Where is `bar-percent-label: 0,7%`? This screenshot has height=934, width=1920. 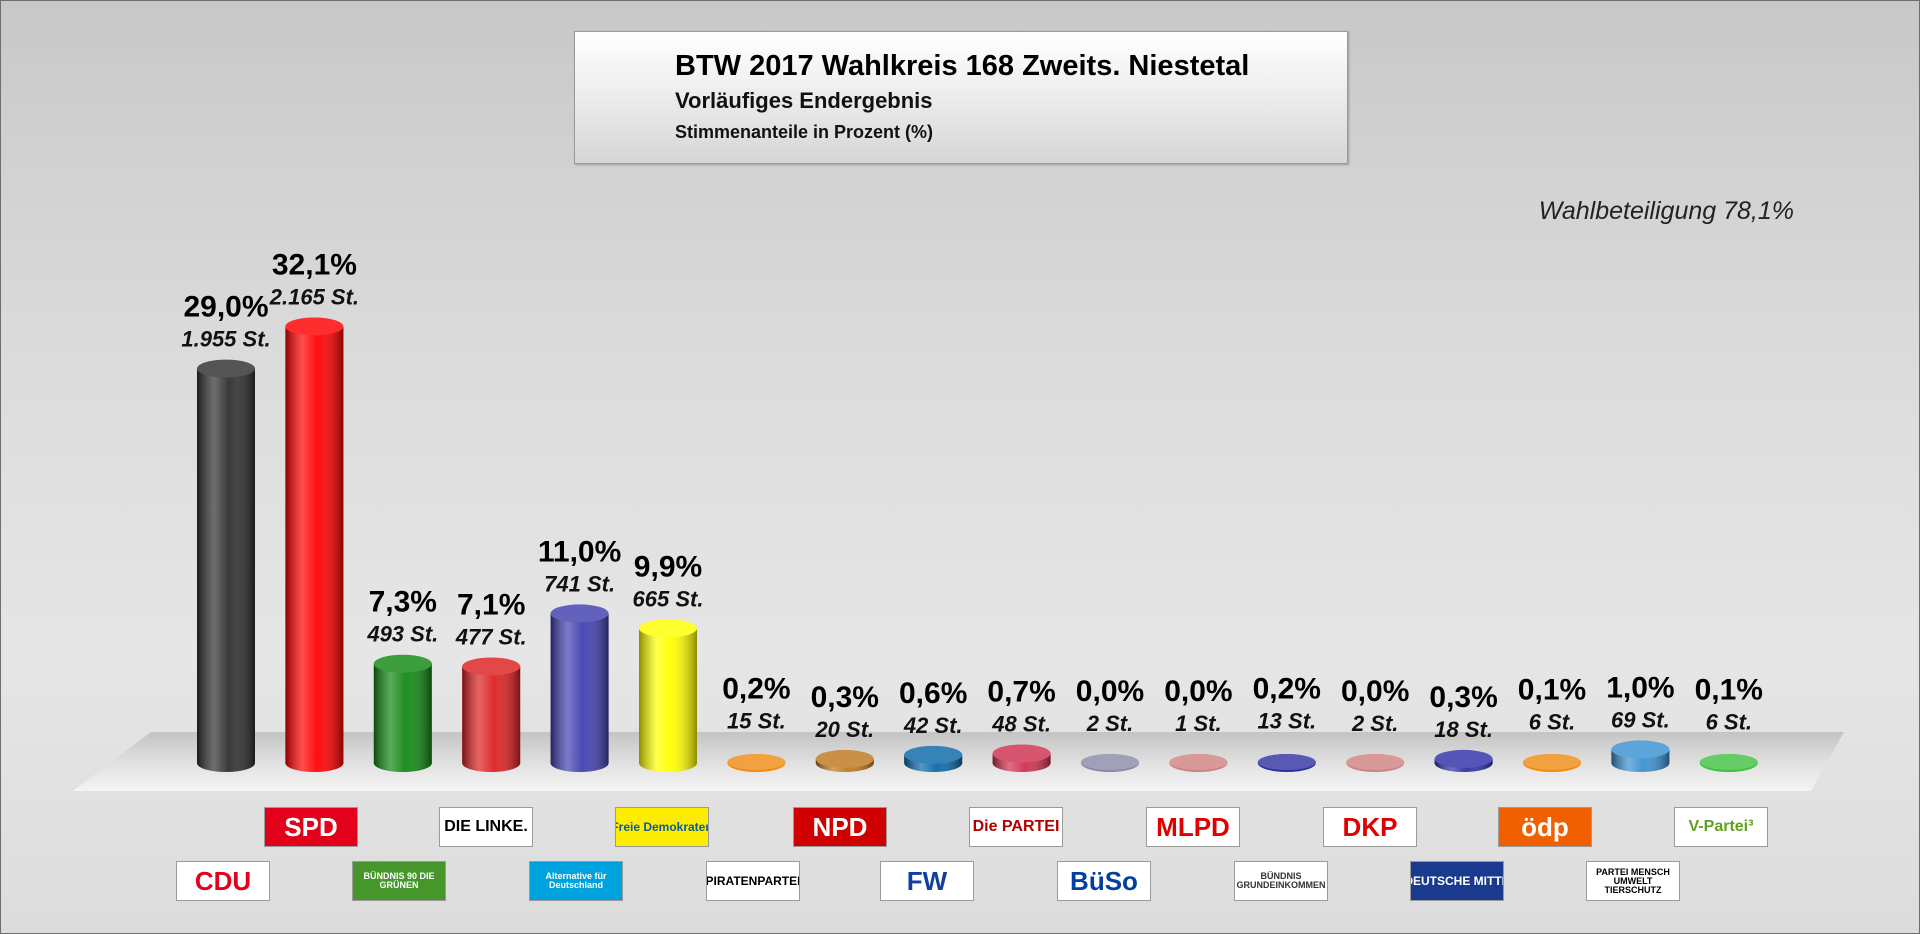 bar-percent-label: 0,7% is located at coordinates (1021, 691).